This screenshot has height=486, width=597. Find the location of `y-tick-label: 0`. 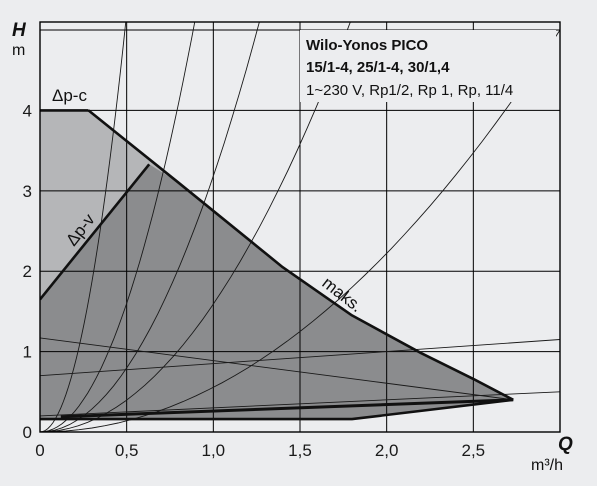

y-tick-label: 0 is located at coordinates (27, 432).